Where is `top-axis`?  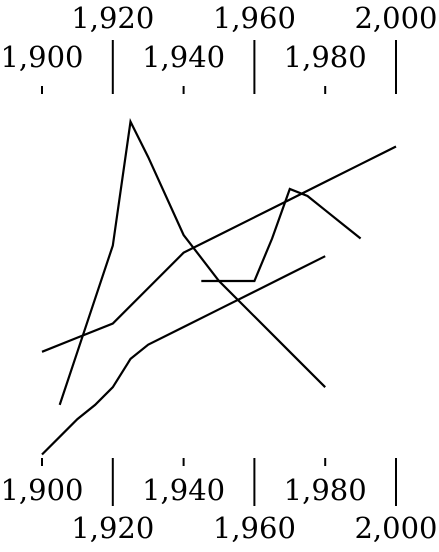 top-axis is located at coordinates (219, 67).